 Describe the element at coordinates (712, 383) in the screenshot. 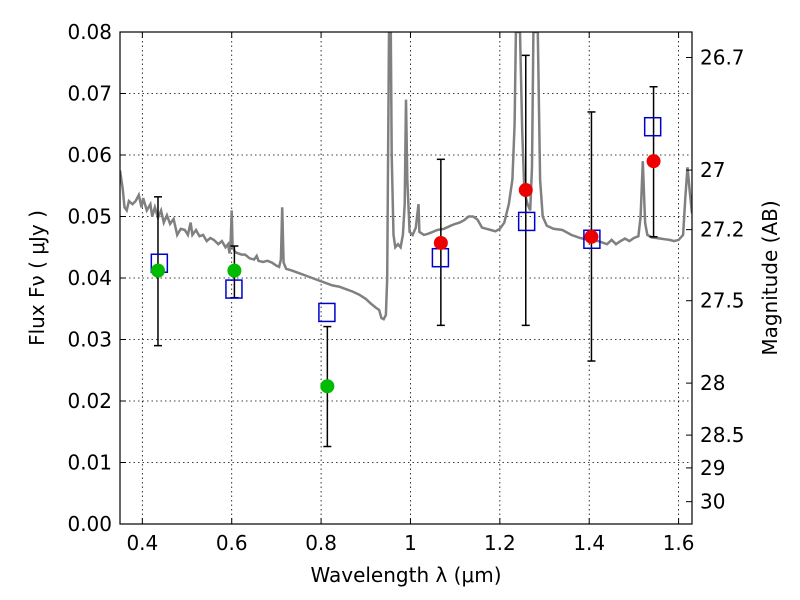

I see `right-tick-label: 28` at that location.